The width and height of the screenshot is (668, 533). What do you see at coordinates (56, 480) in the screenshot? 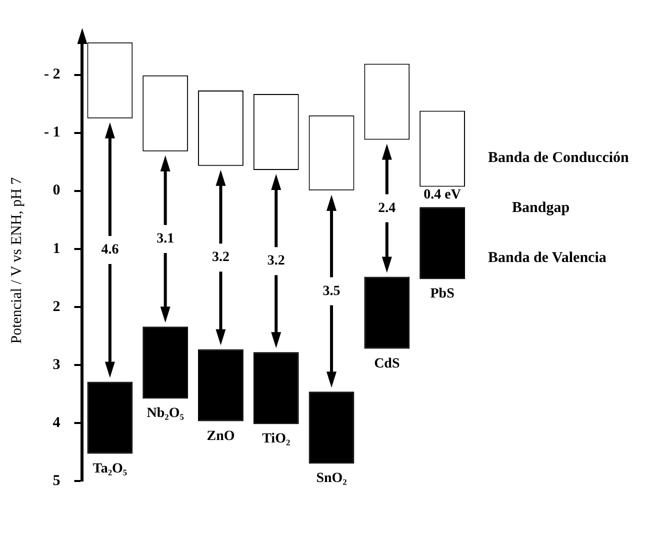
I see `y-tick-label: 5` at bounding box center [56, 480].